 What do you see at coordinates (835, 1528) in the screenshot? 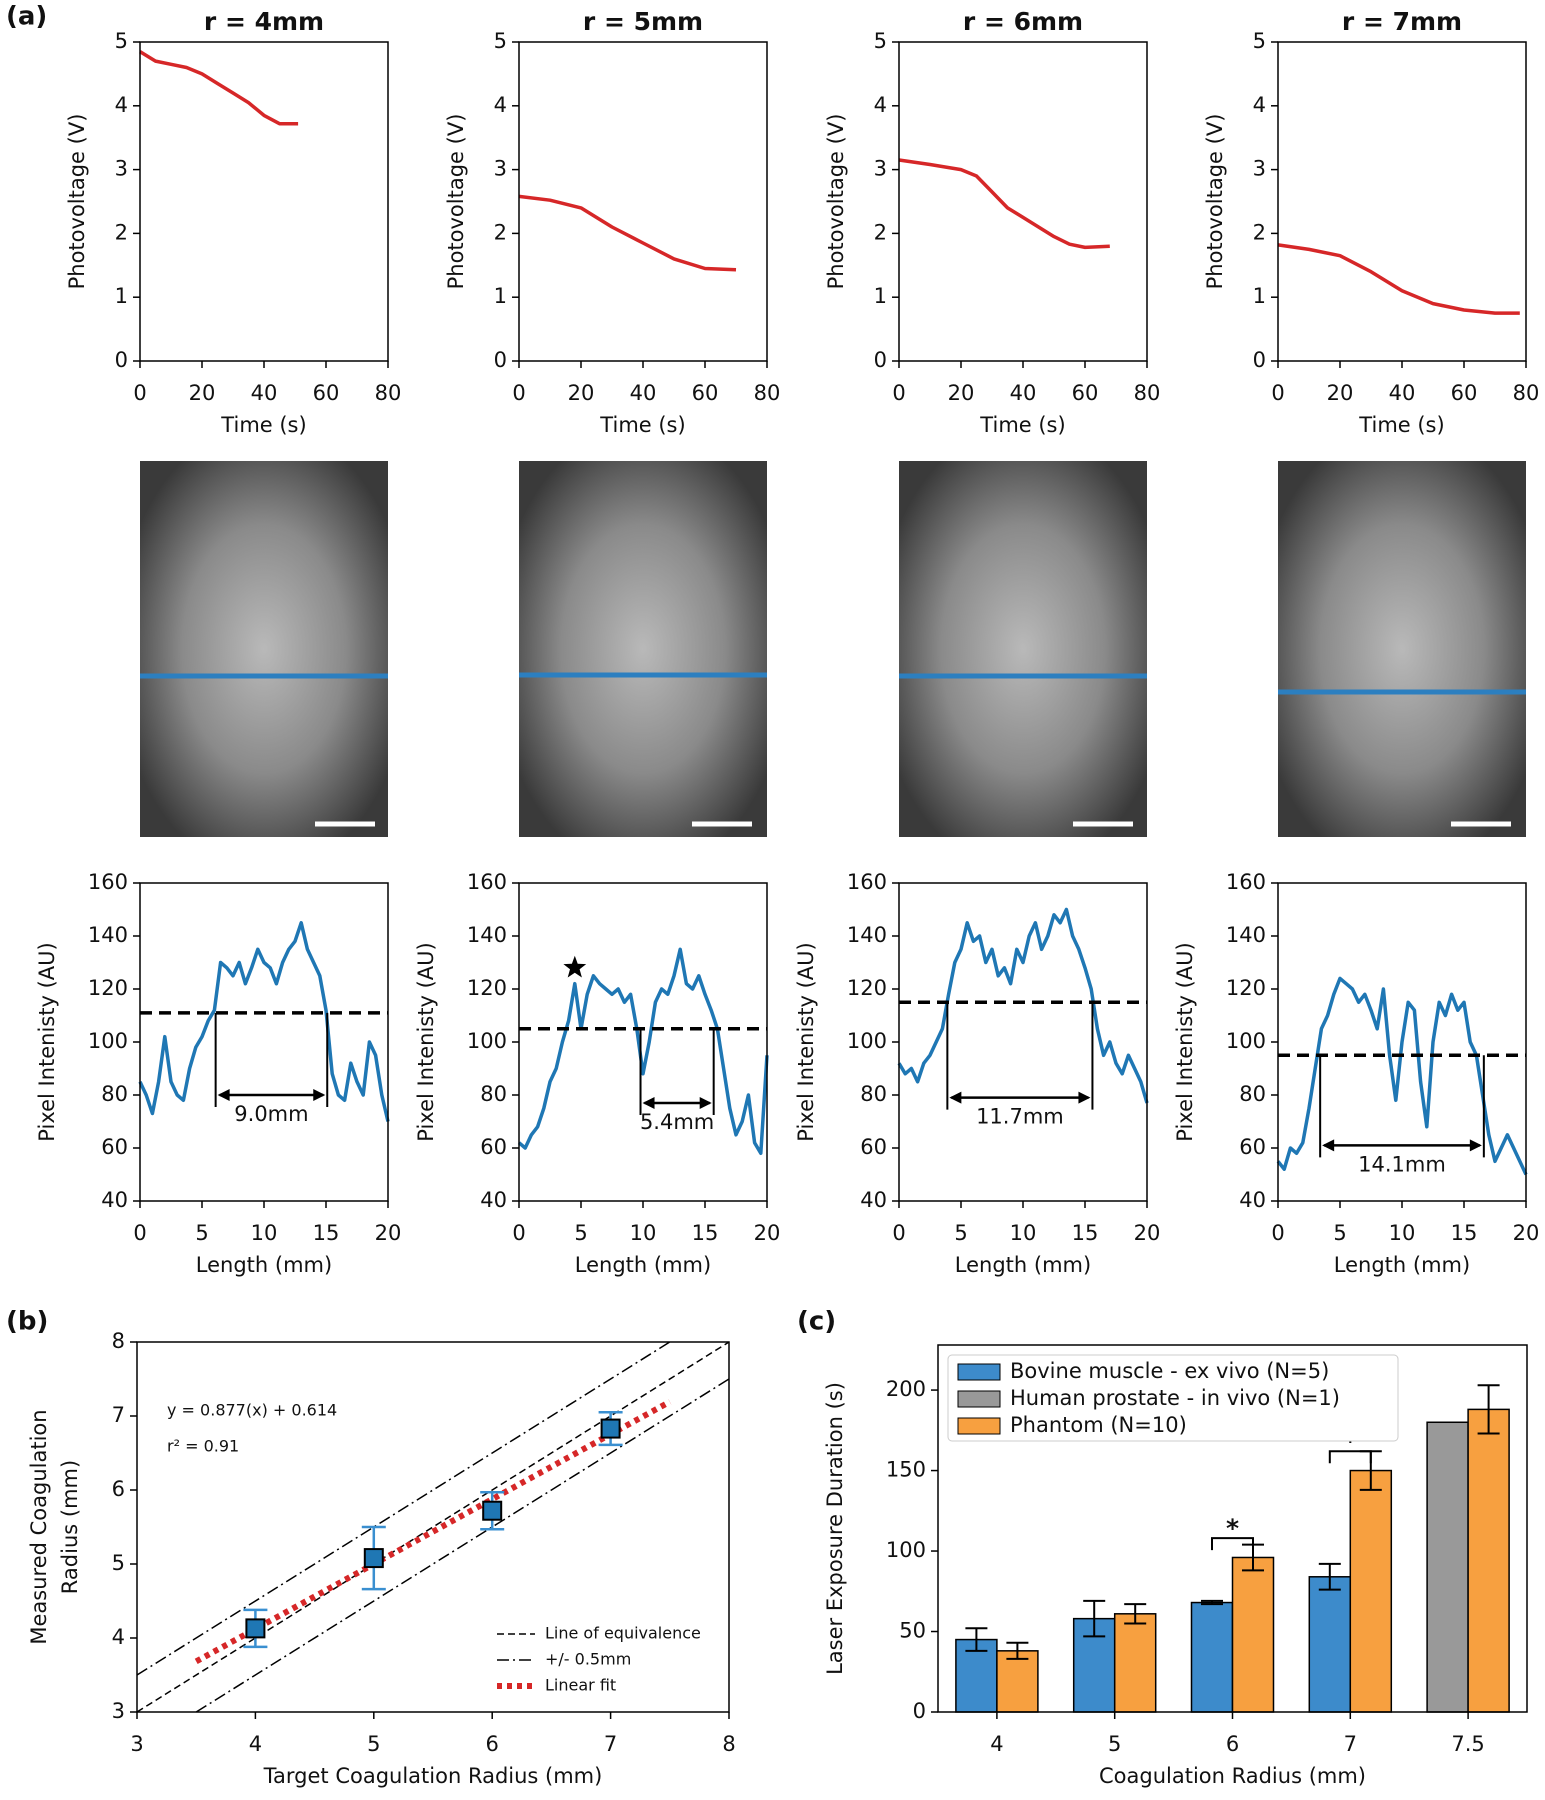
I see `y-axis-label: Laser Exposure Duration (s)` at bounding box center [835, 1528].